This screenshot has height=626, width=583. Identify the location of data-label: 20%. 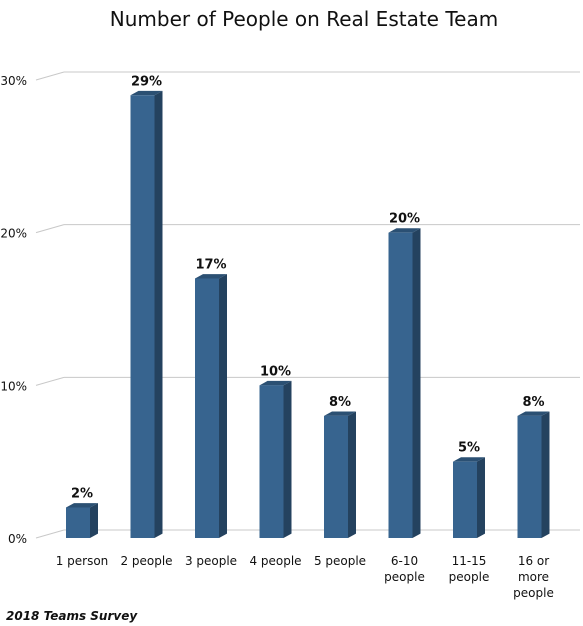
(404, 219).